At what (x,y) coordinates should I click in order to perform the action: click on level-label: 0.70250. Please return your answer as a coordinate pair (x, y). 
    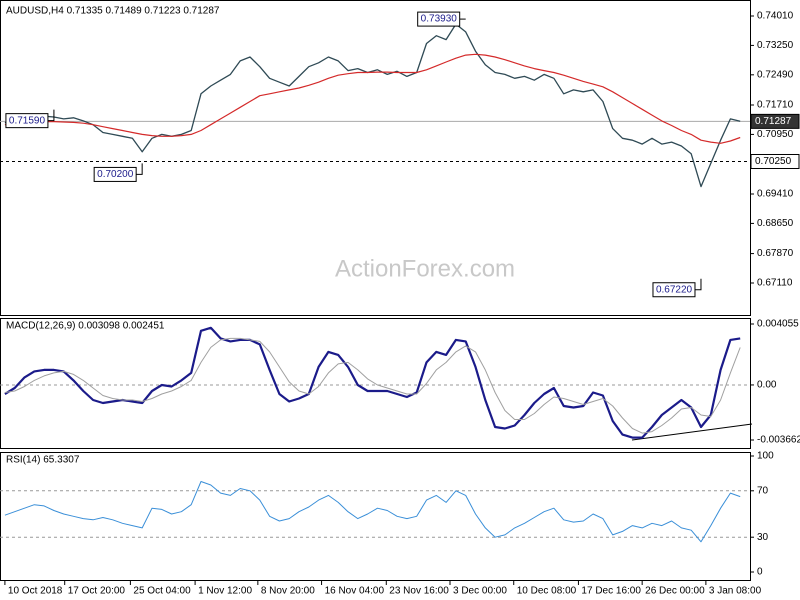
    Looking at the image, I should click on (773, 161).